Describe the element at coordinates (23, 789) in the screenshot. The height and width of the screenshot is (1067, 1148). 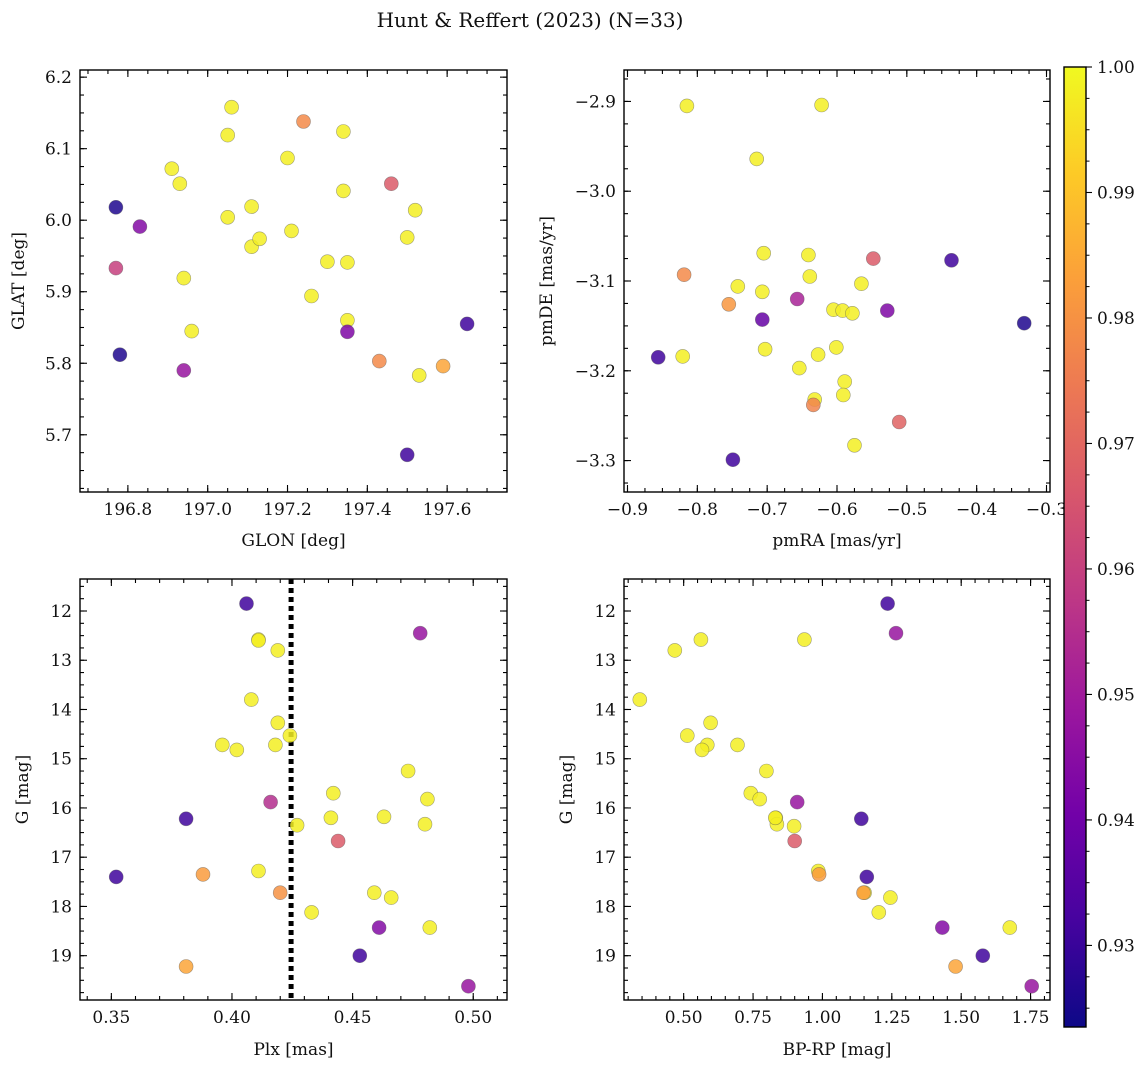
I see `plx-g-axis-label: G [mag]` at that location.